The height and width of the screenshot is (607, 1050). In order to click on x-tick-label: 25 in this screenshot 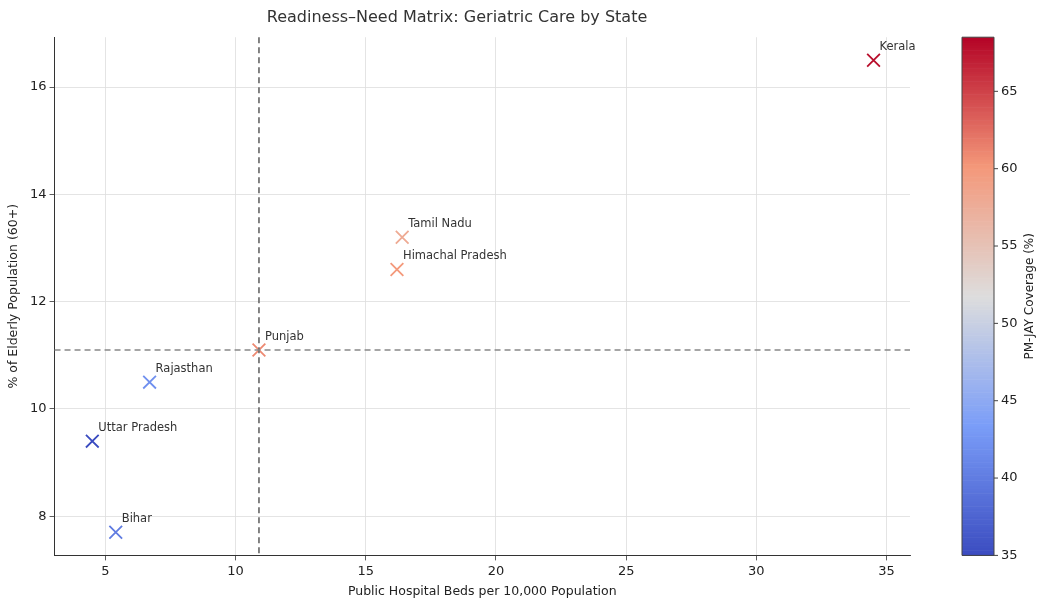, I will do `click(626, 570)`.